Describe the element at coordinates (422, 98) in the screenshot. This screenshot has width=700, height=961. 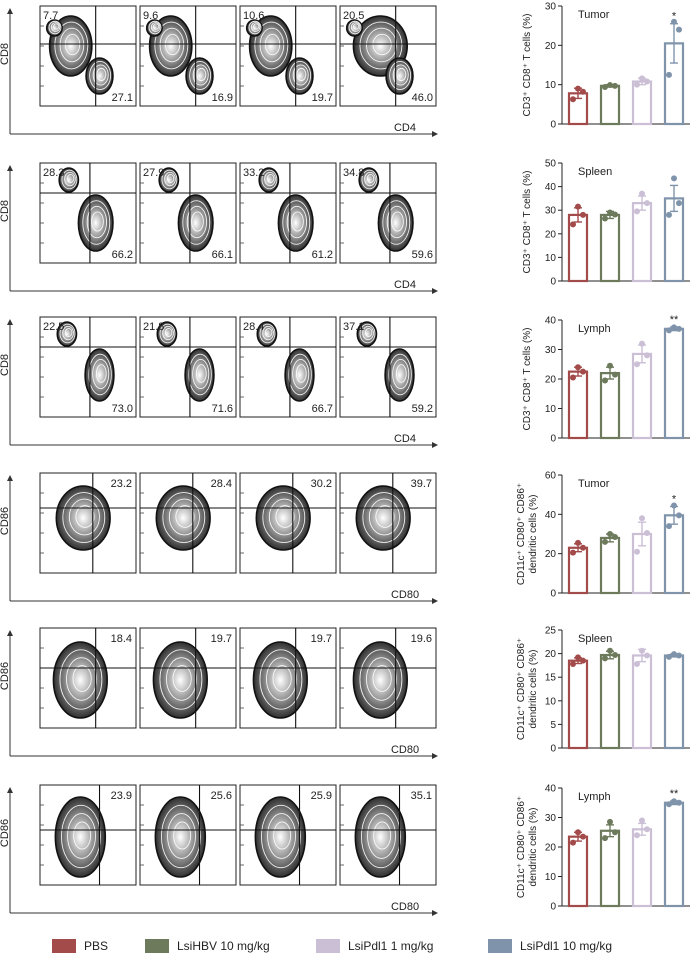
I see `quadrant-value-lower-right: 46.0` at that location.